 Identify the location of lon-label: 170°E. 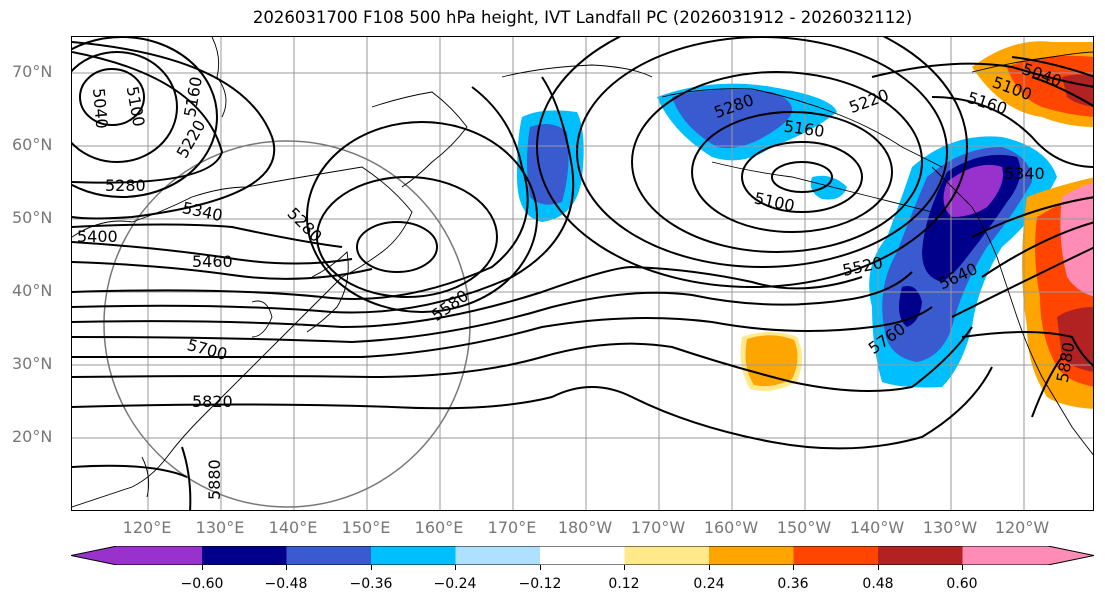
(512, 527).